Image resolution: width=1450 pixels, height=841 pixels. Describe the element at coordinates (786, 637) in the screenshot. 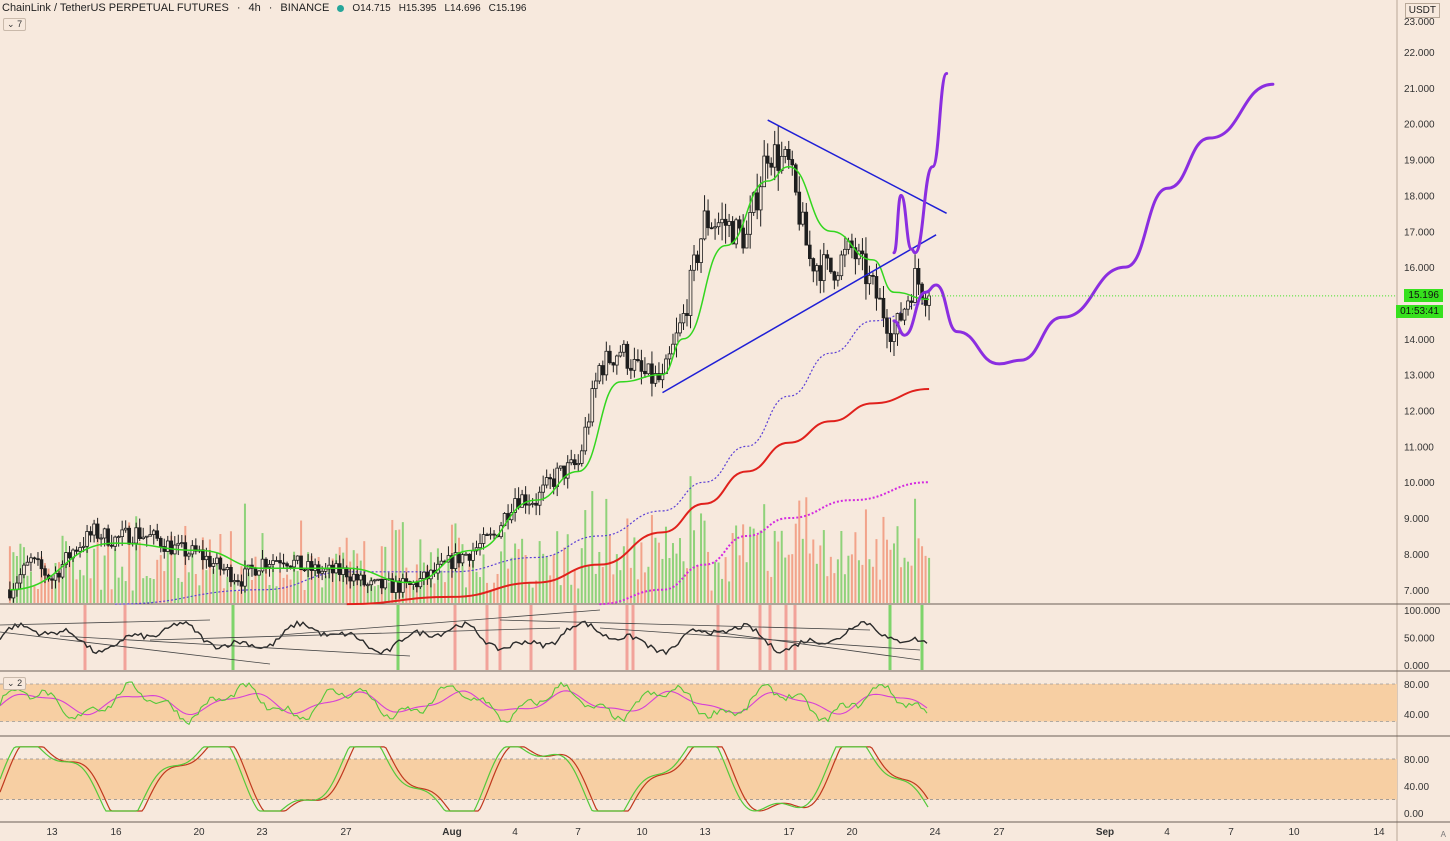

I see `signal-bar` at that location.